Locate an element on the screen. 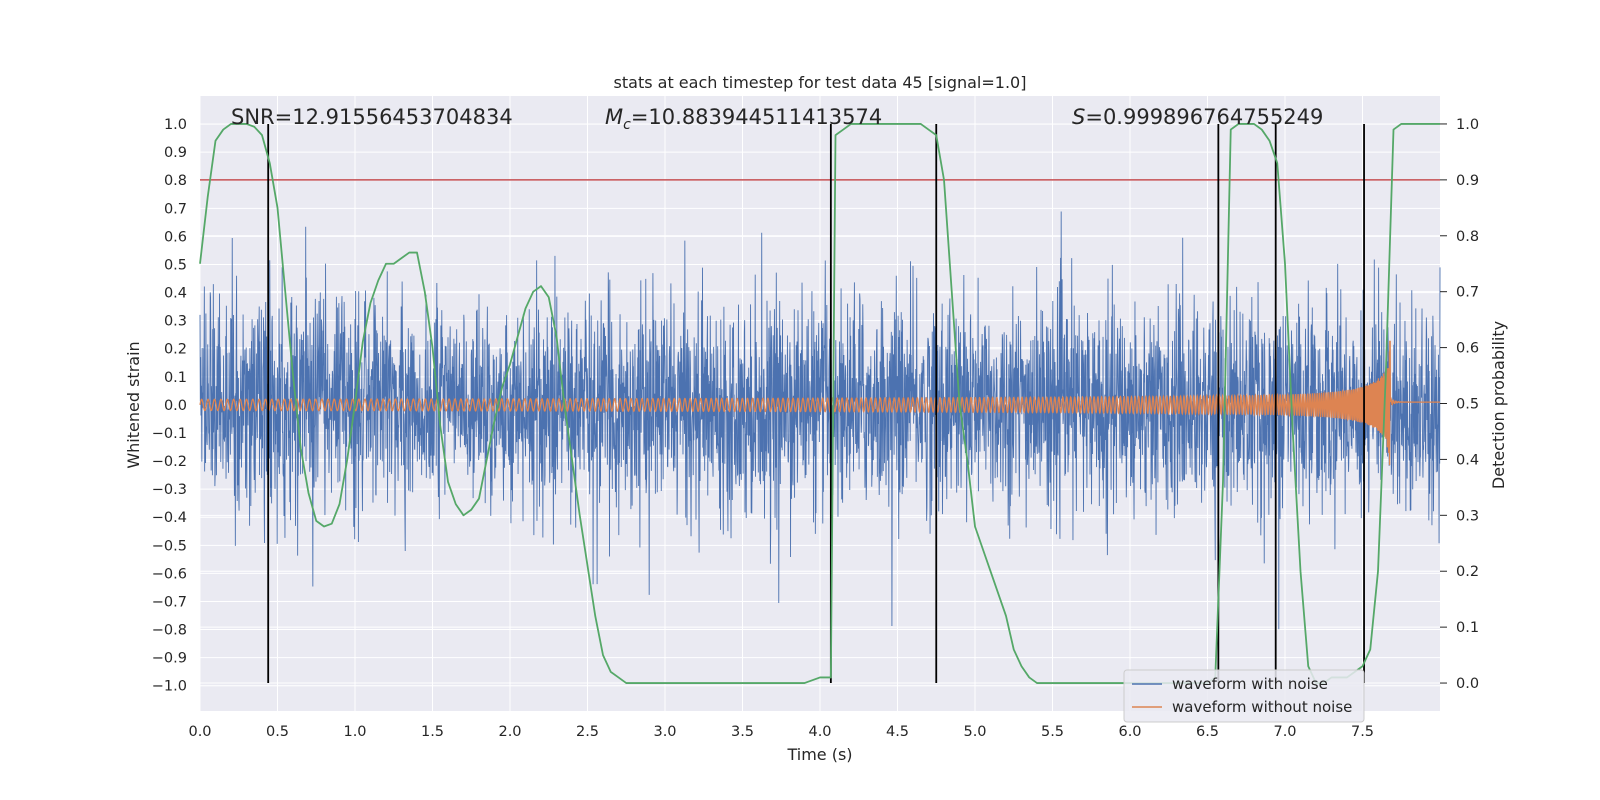 The width and height of the screenshot is (1600, 800). x-tick-label: 2.5 is located at coordinates (587, 732).